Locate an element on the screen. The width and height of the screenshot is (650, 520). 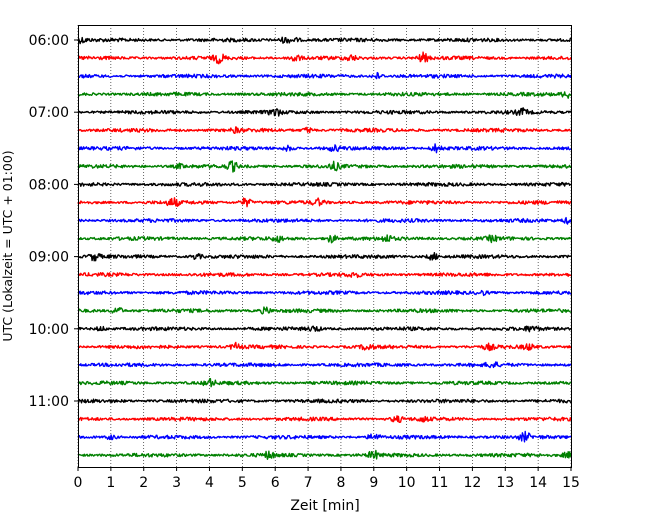
x-tick-label: 2 is located at coordinates (143, 483).